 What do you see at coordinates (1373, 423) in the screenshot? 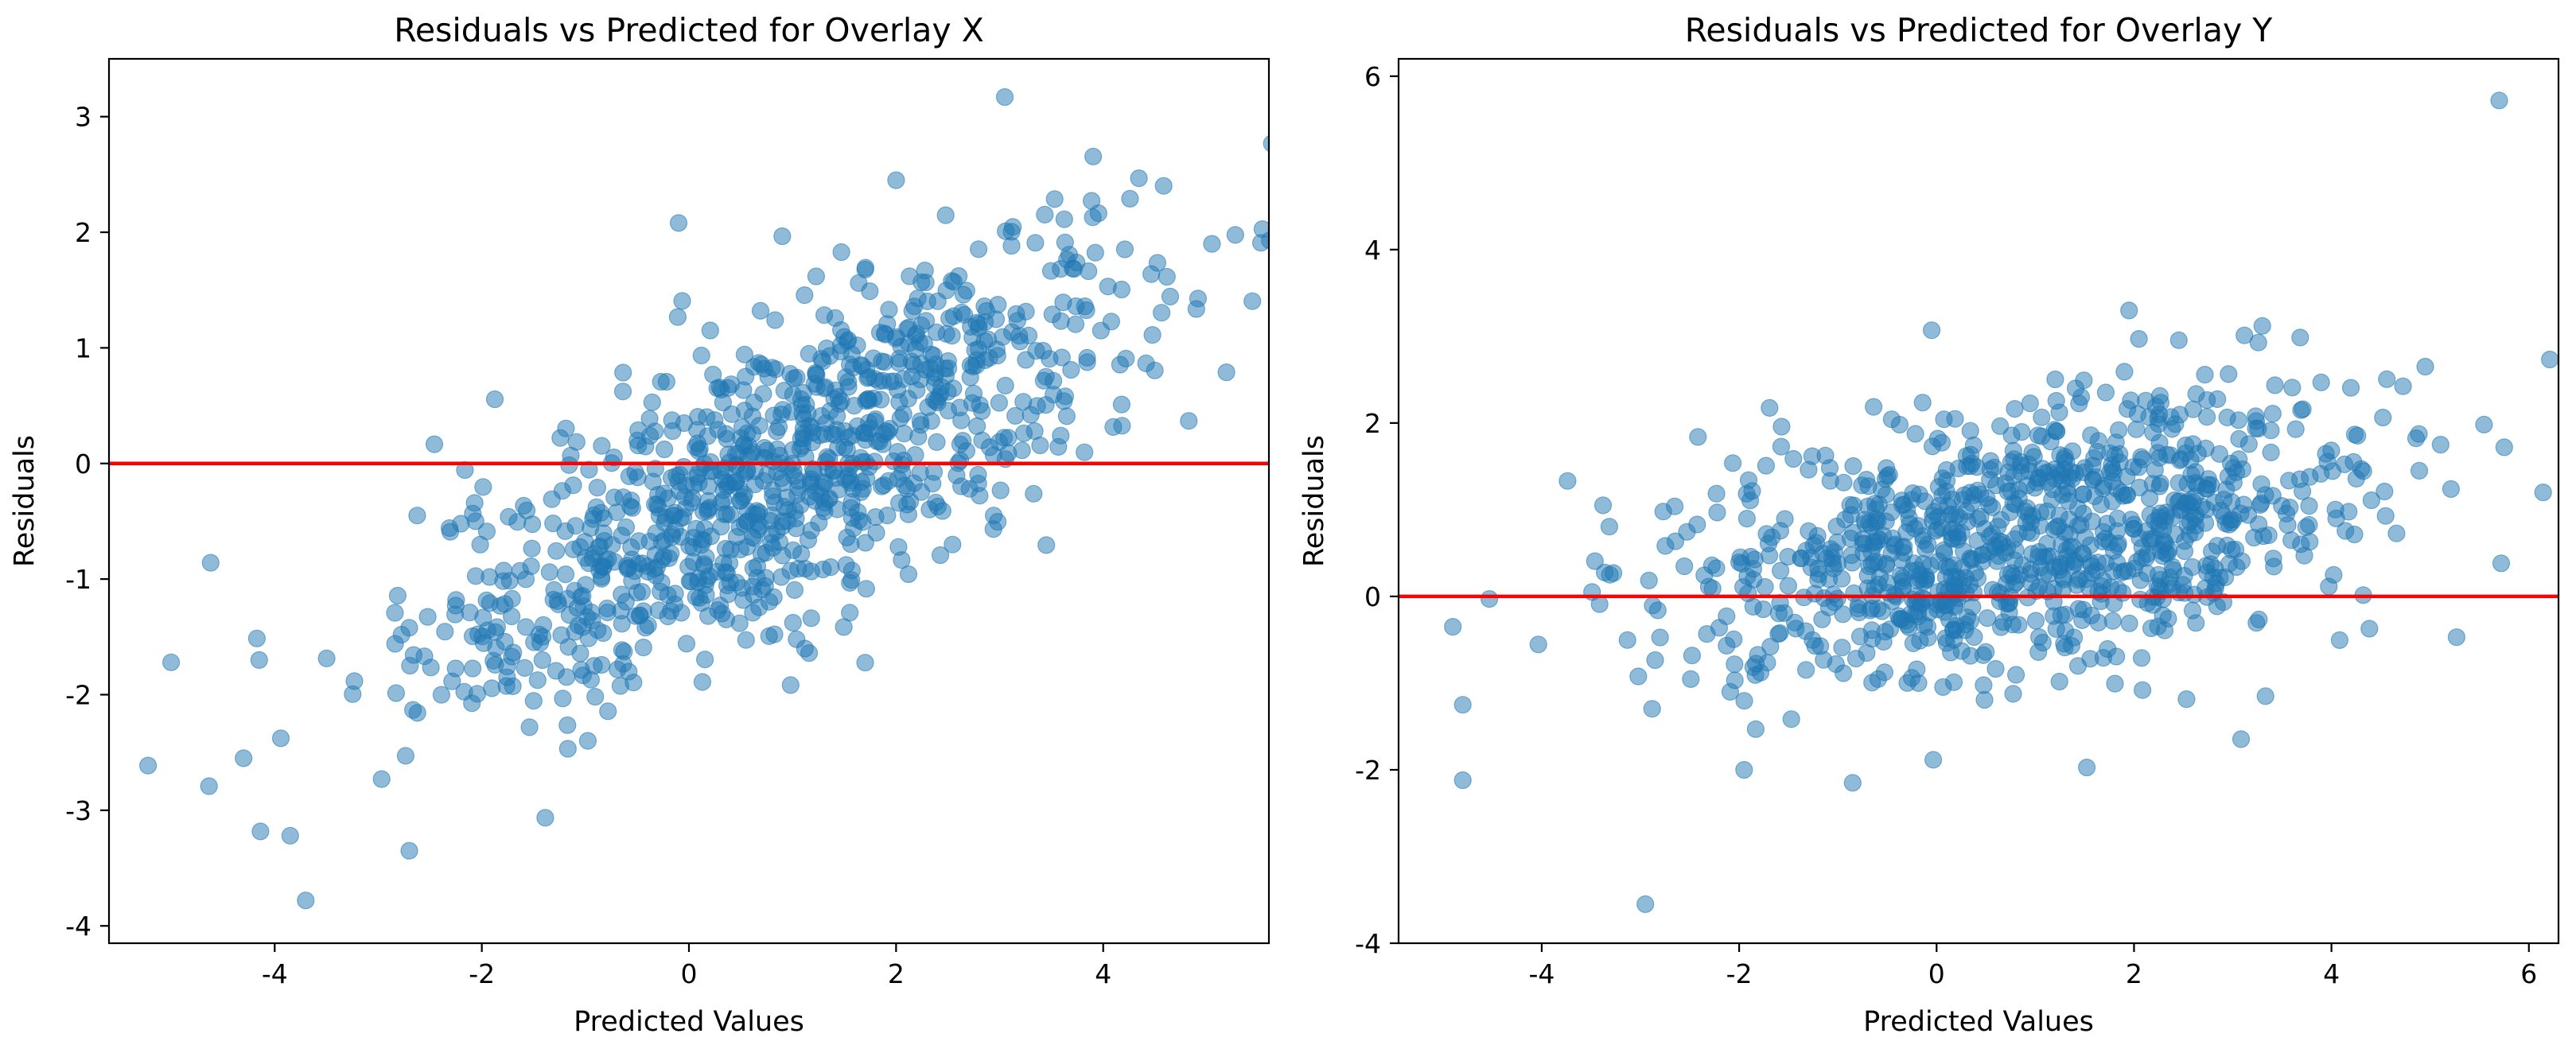
I see `y-tick-label: 2` at bounding box center [1373, 423].